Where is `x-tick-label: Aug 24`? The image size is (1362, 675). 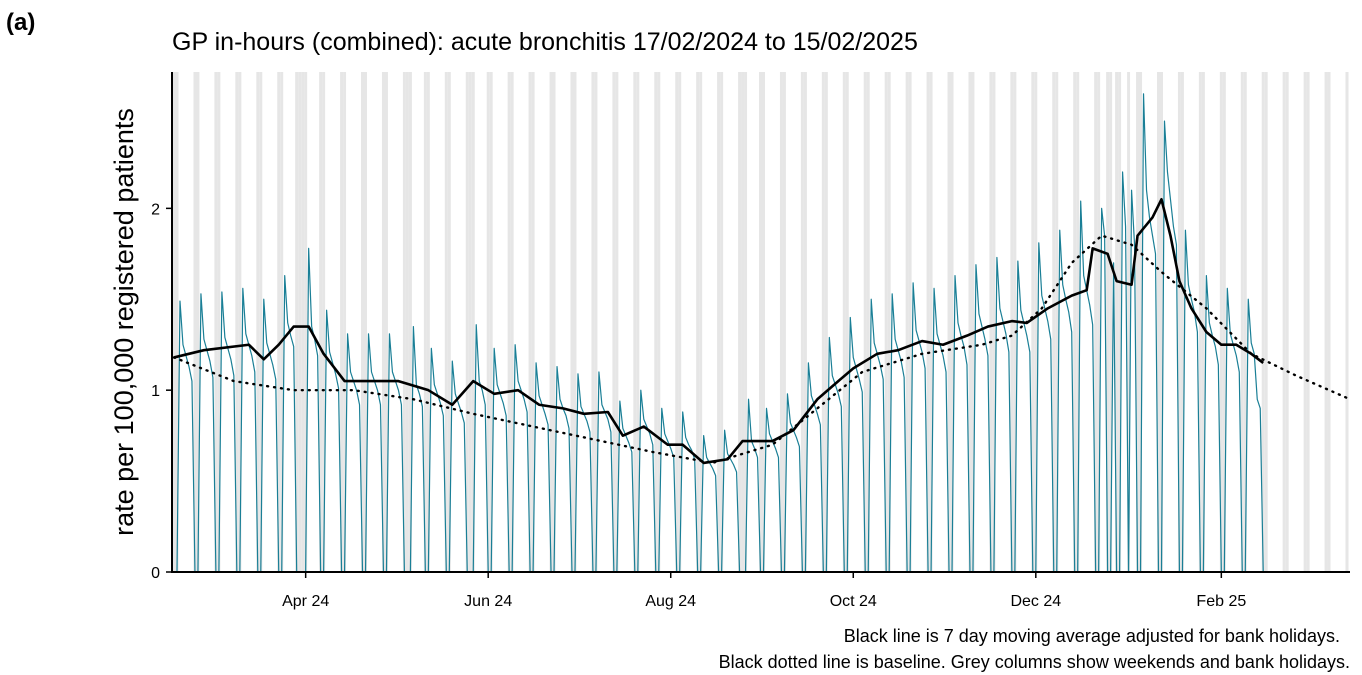 x-tick-label: Aug 24 is located at coordinates (670, 601).